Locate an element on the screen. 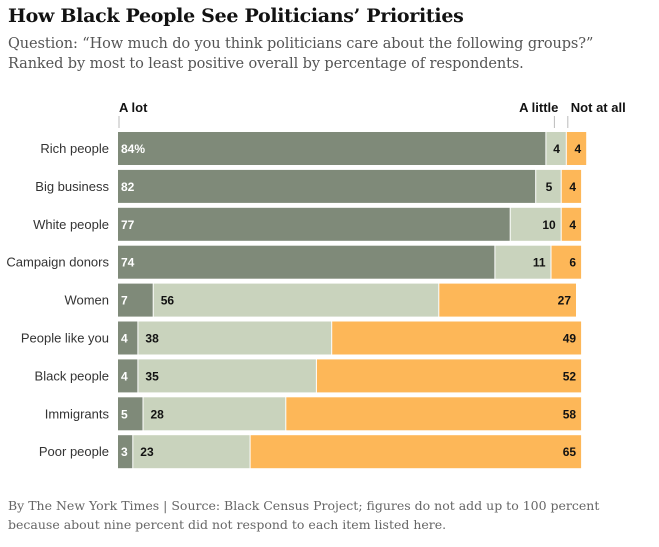 The height and width of the screenshot is (547, 659). bar-row-people-like-you: People like you 4 38 49 is located at coordinates (301, 338).